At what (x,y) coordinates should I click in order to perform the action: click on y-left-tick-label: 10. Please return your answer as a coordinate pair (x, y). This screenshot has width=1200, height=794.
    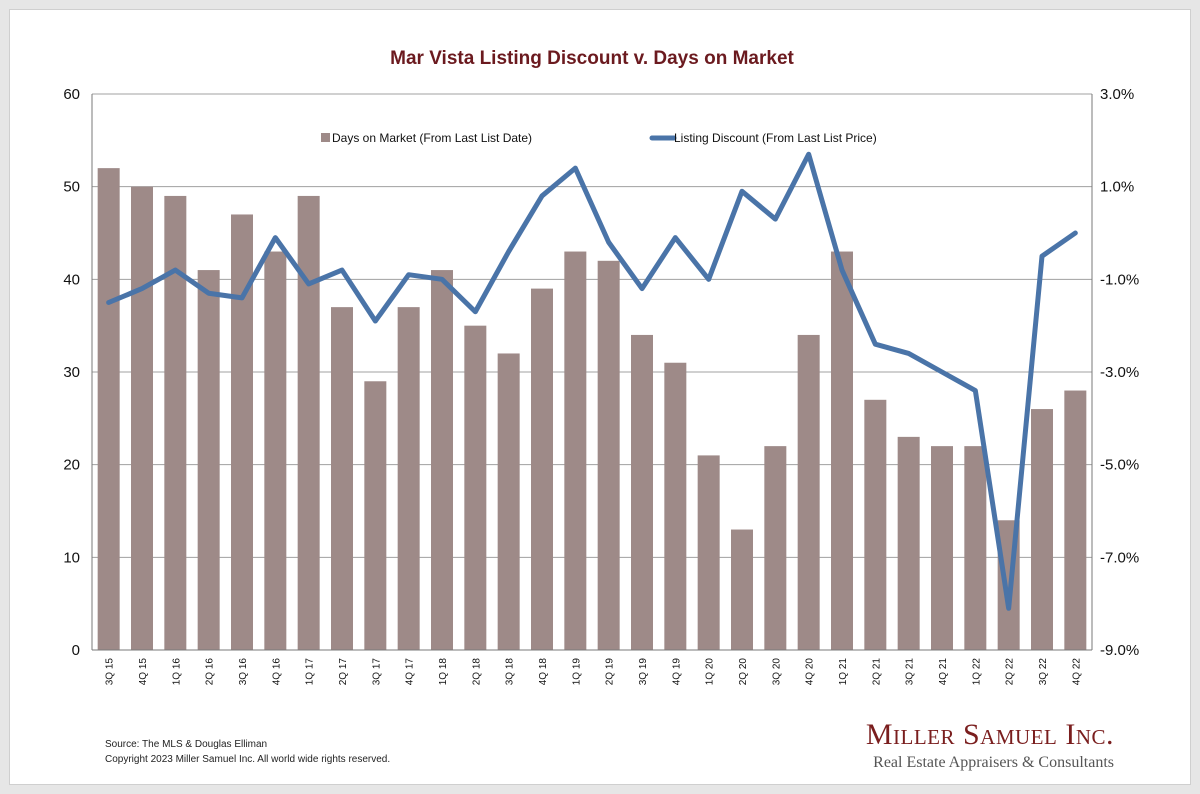
    Looking at the image, I should click on (71, 557).